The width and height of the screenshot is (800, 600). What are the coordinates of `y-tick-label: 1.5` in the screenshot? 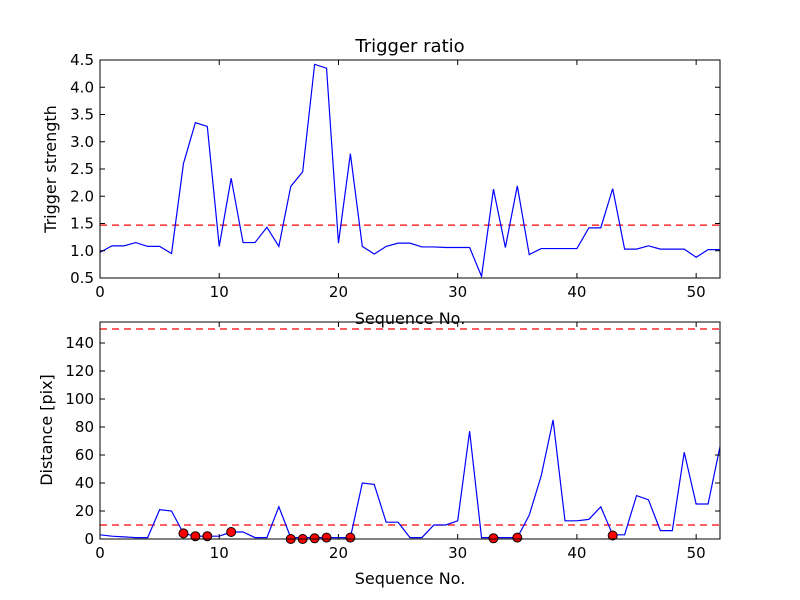 It's located at (82, 224).